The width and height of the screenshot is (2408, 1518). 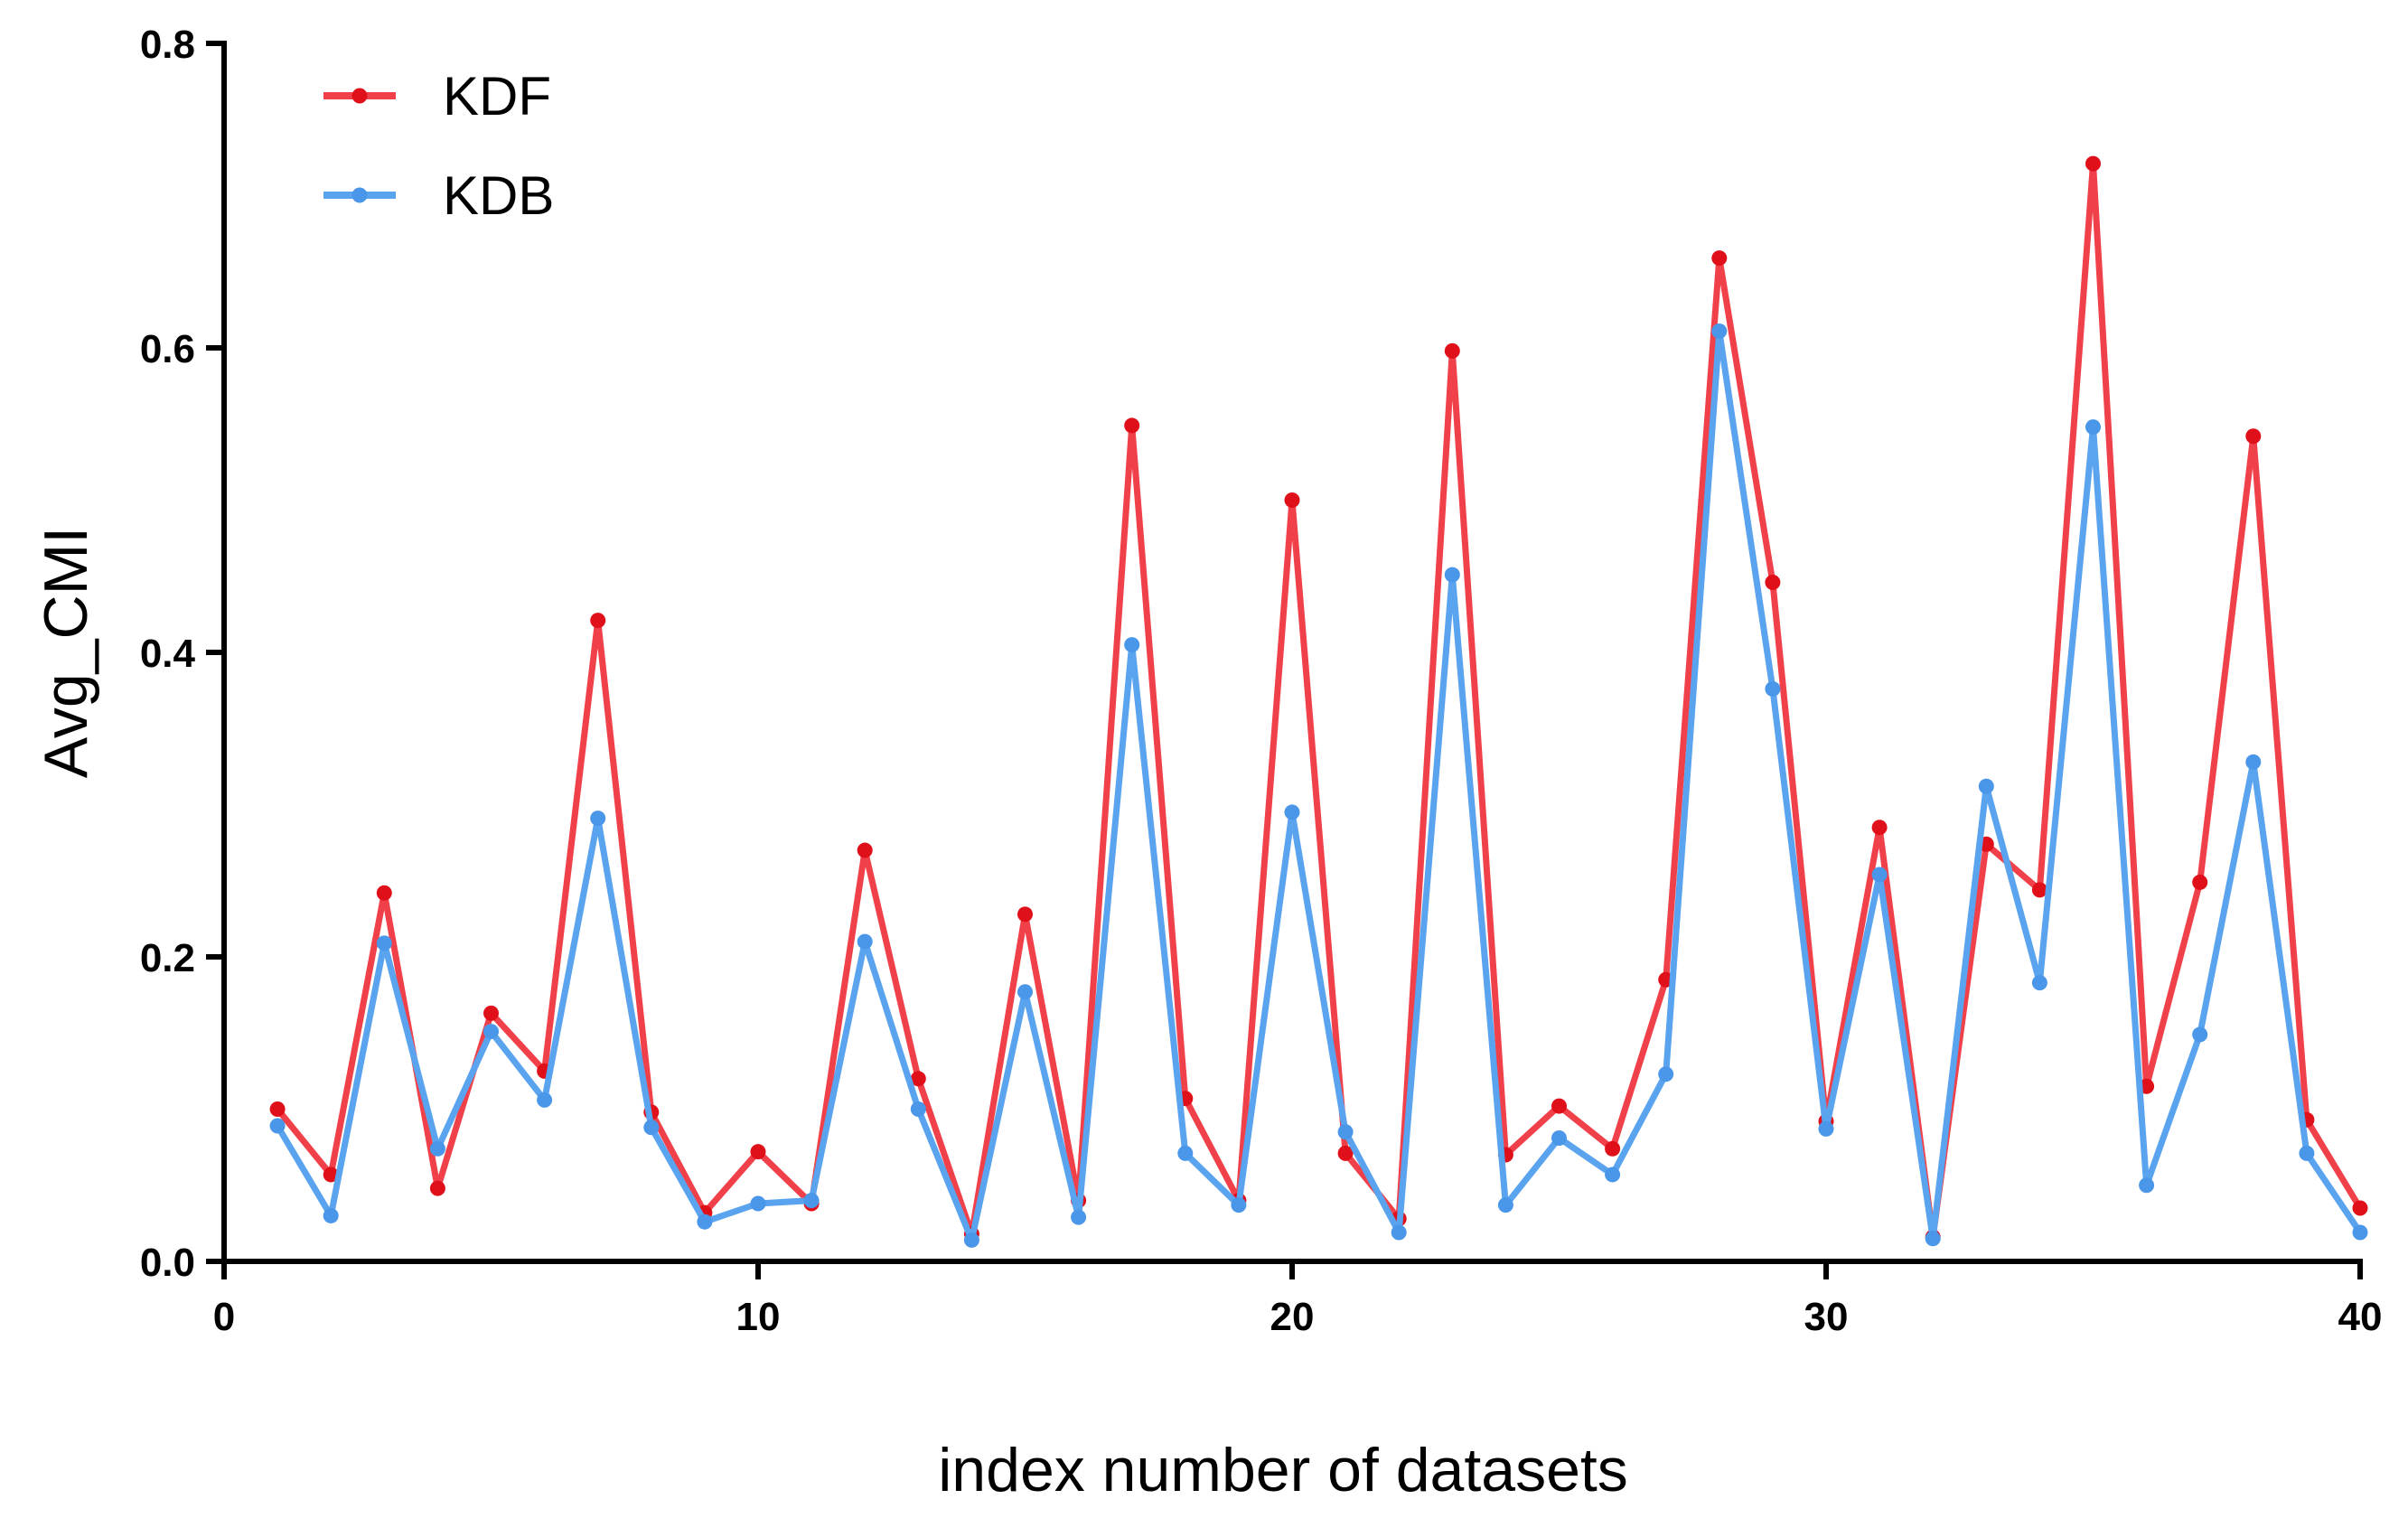 I want to click on x-tick-label: 10, so click(x=758, y=1317).